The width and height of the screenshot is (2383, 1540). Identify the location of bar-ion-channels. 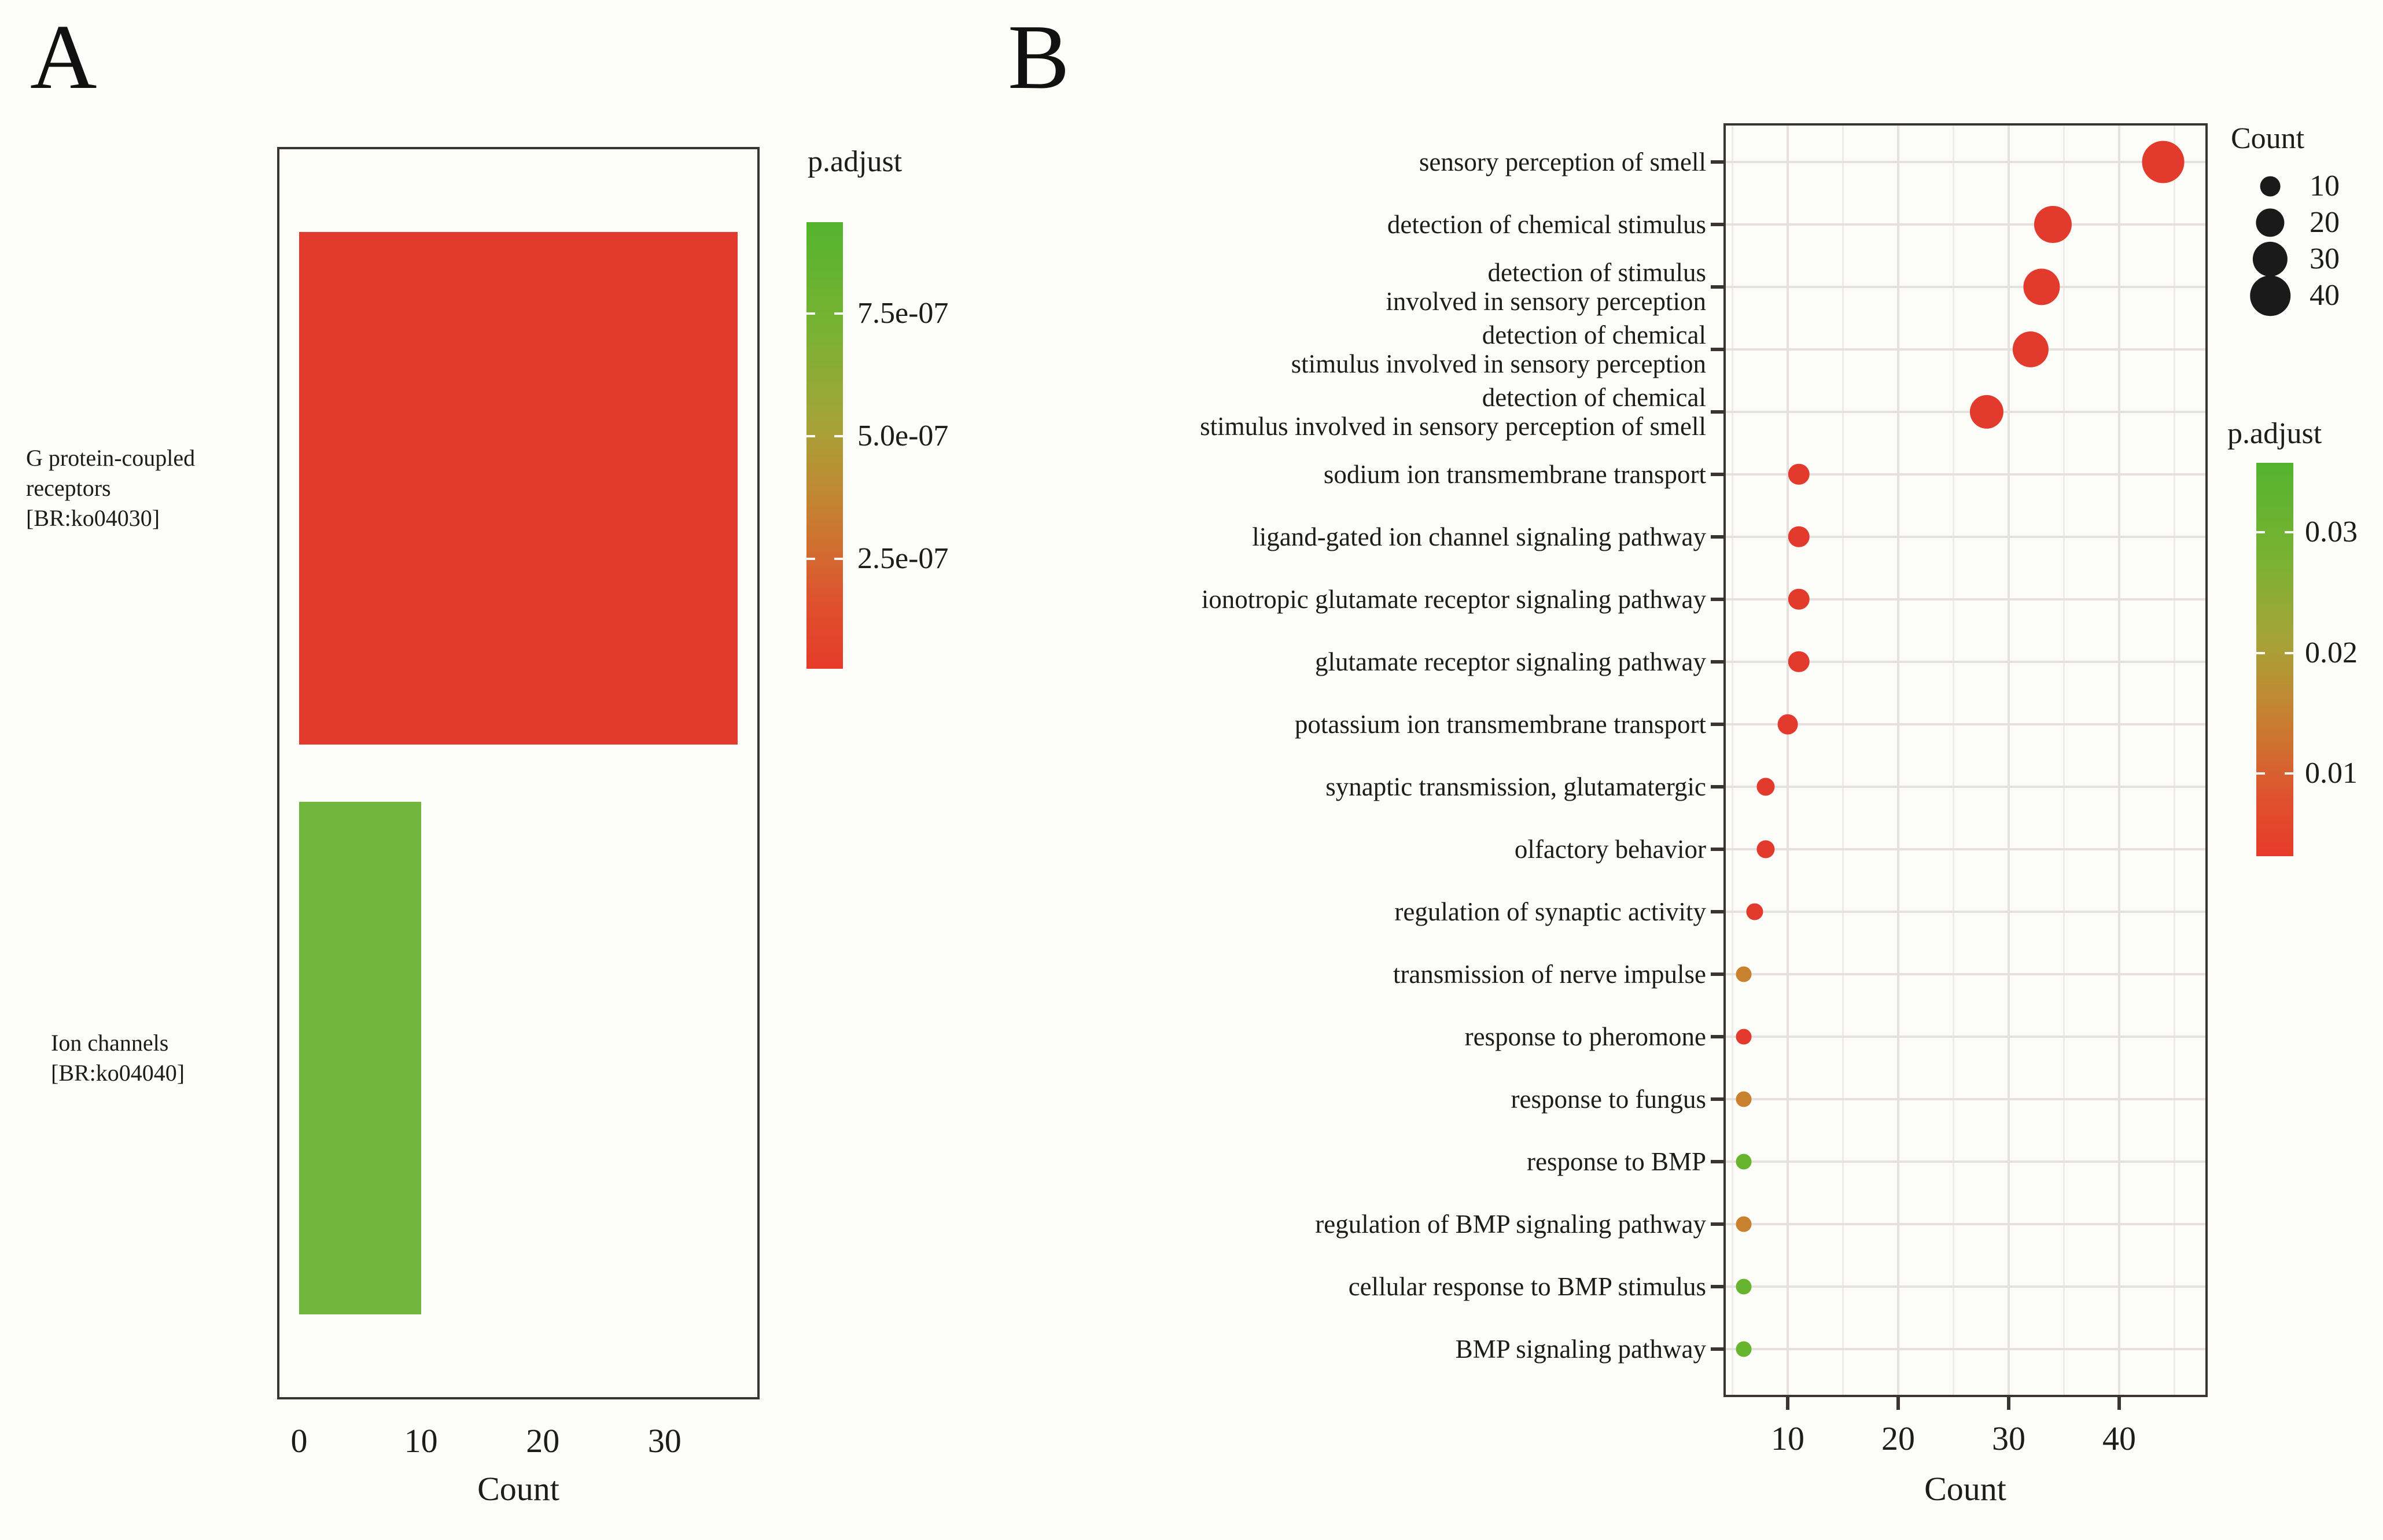
(360, 1058).